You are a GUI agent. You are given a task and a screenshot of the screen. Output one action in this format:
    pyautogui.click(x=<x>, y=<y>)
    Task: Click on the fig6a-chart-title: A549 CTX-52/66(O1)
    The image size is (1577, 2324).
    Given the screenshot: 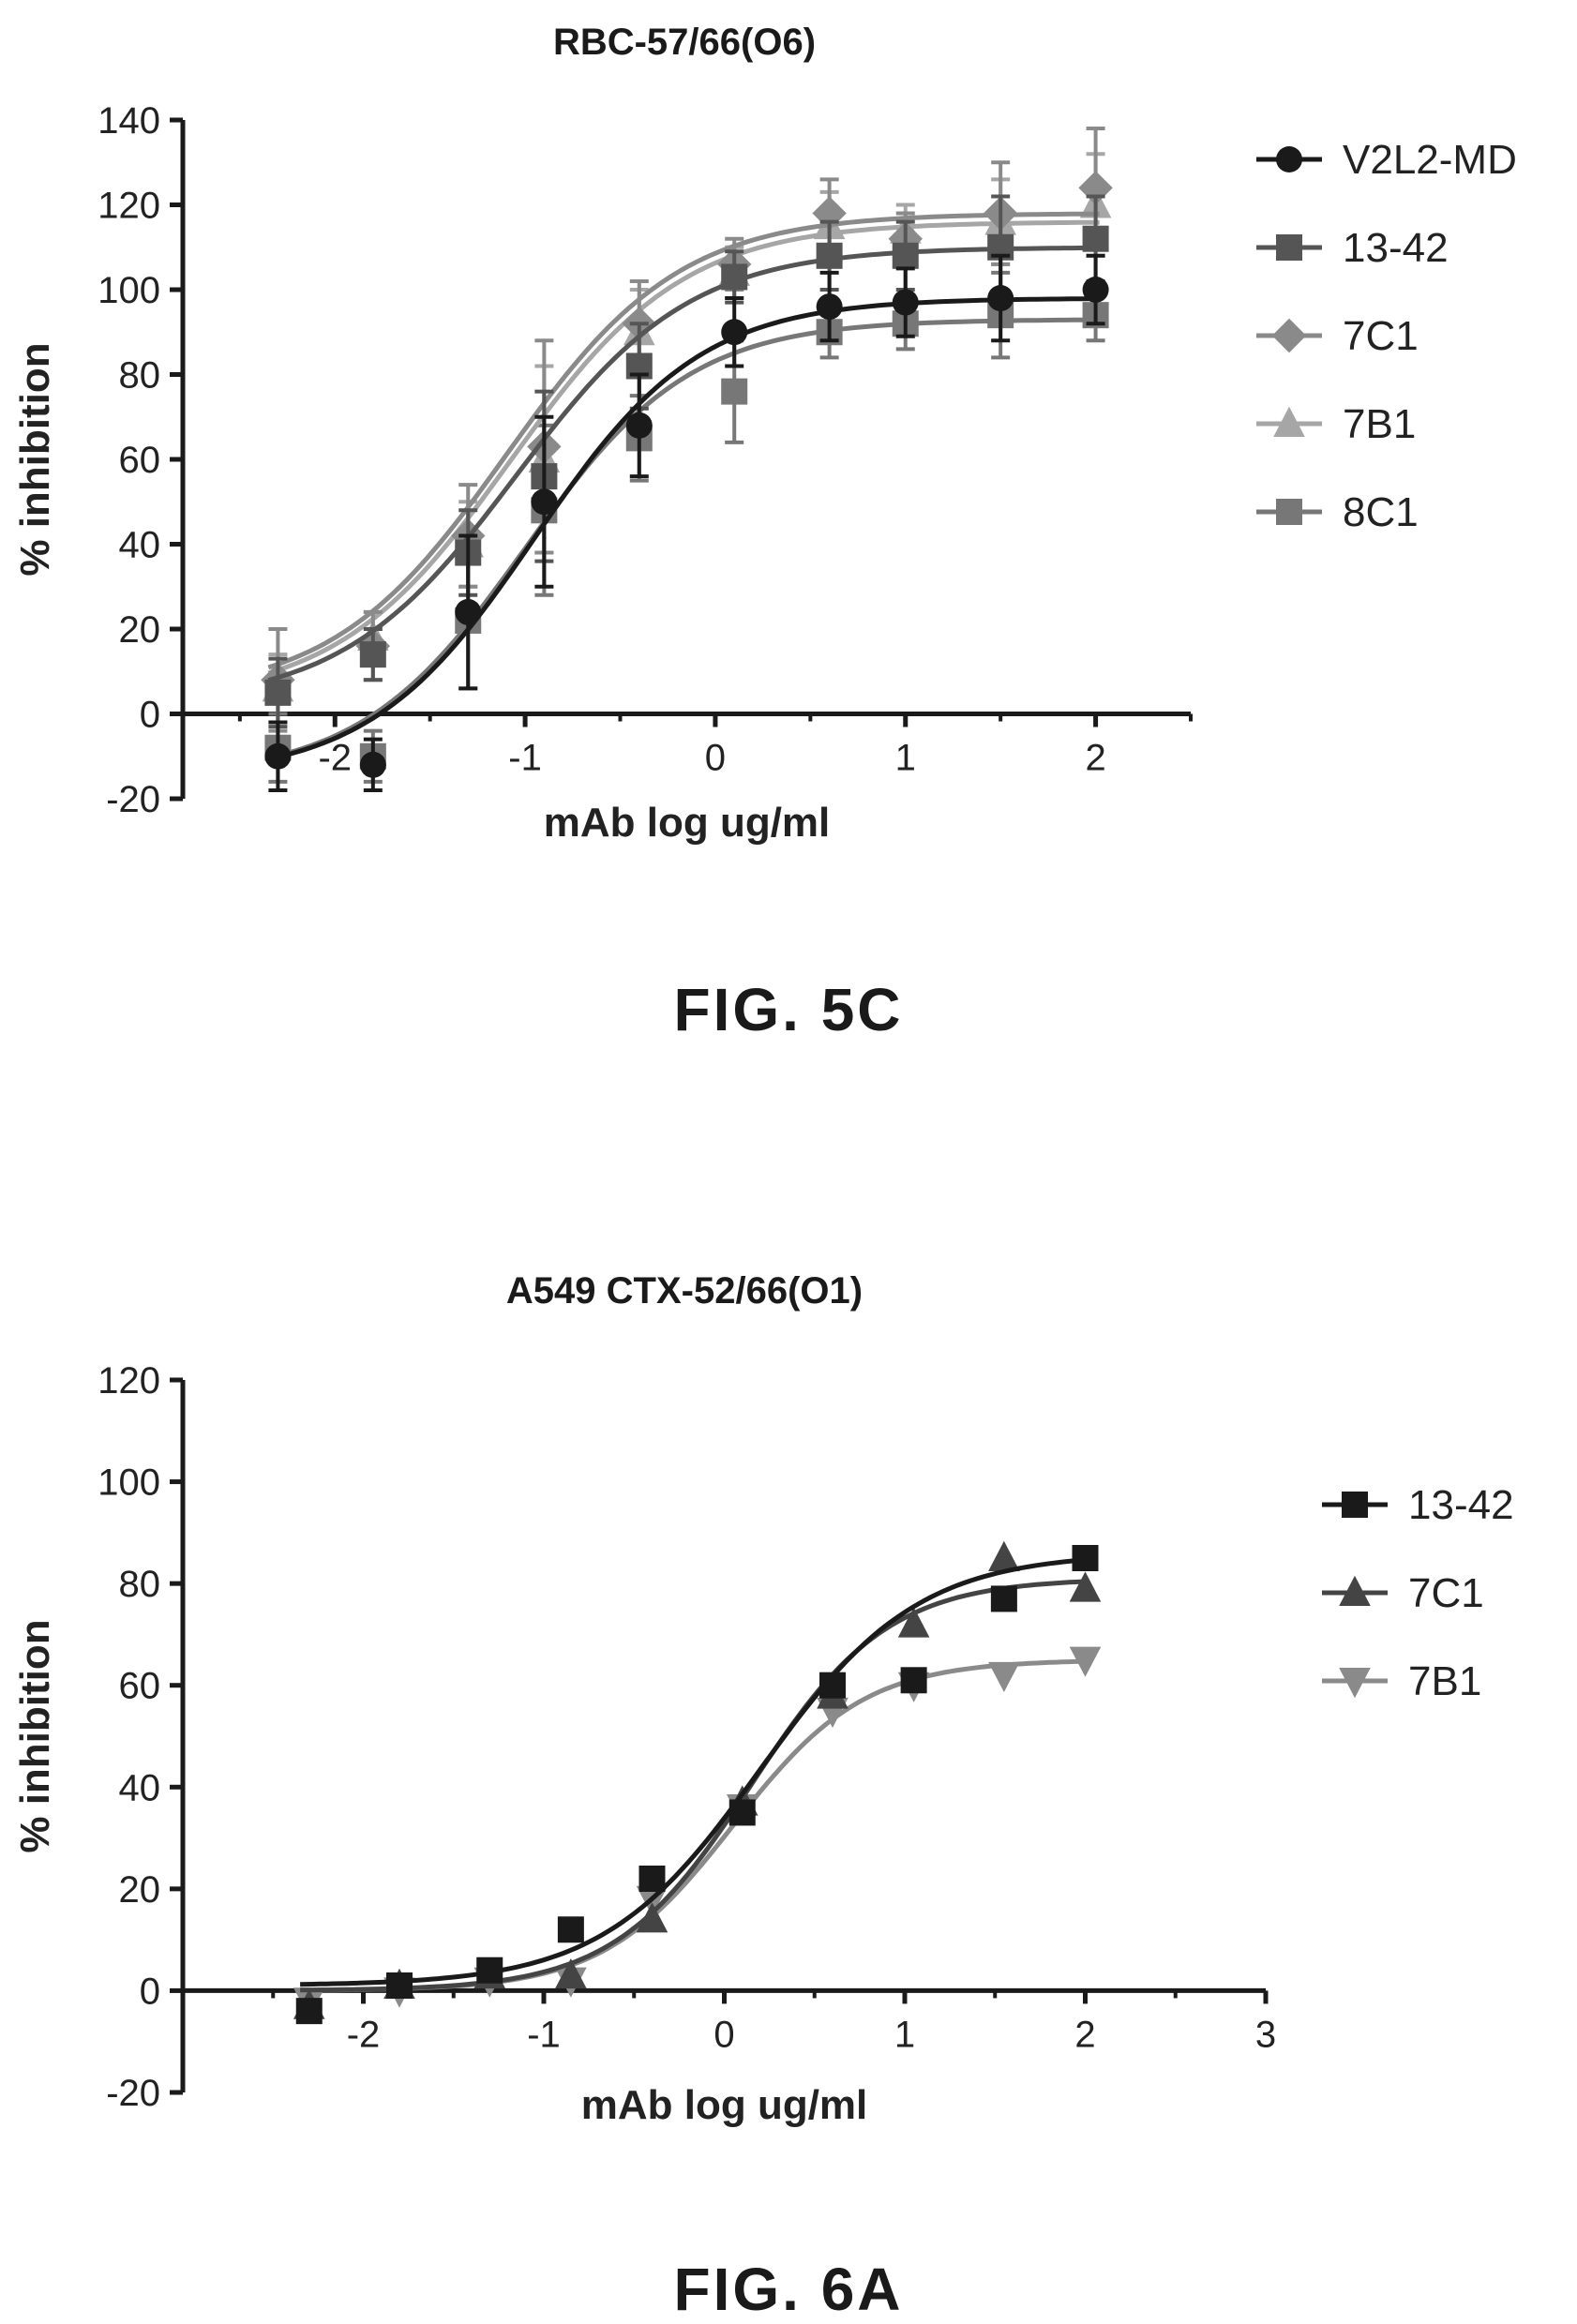 What is the action you would take?
    pyautogui.click(x=684, y=1291)
    